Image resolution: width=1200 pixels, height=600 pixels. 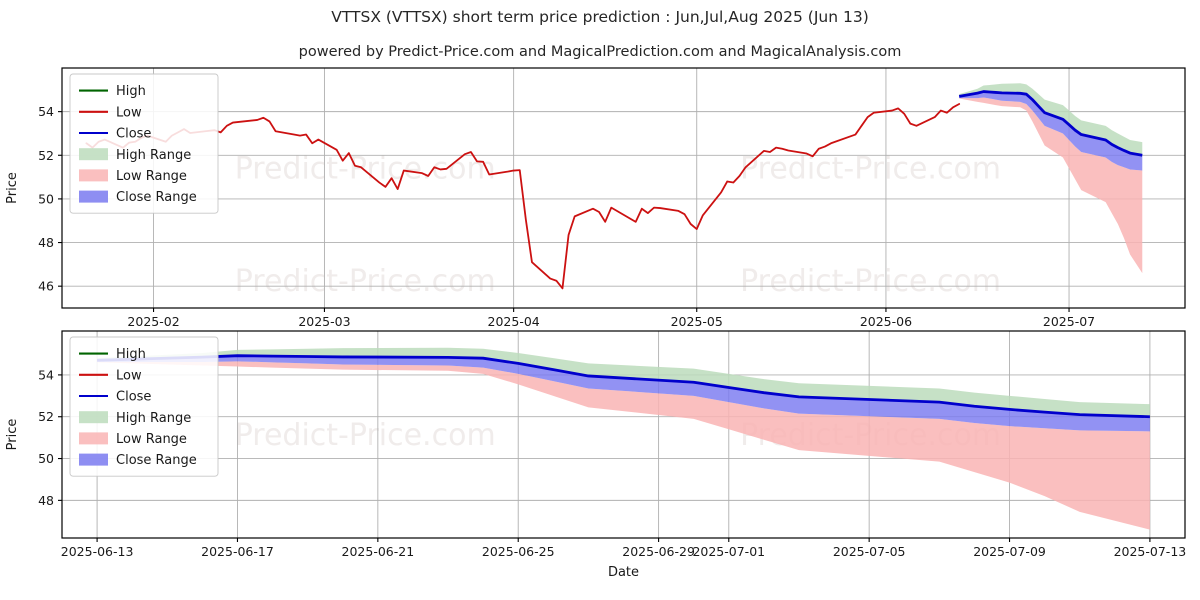 I want to click on x-axis-tick-label: 2025-06-29, so click(x=658, y=551).